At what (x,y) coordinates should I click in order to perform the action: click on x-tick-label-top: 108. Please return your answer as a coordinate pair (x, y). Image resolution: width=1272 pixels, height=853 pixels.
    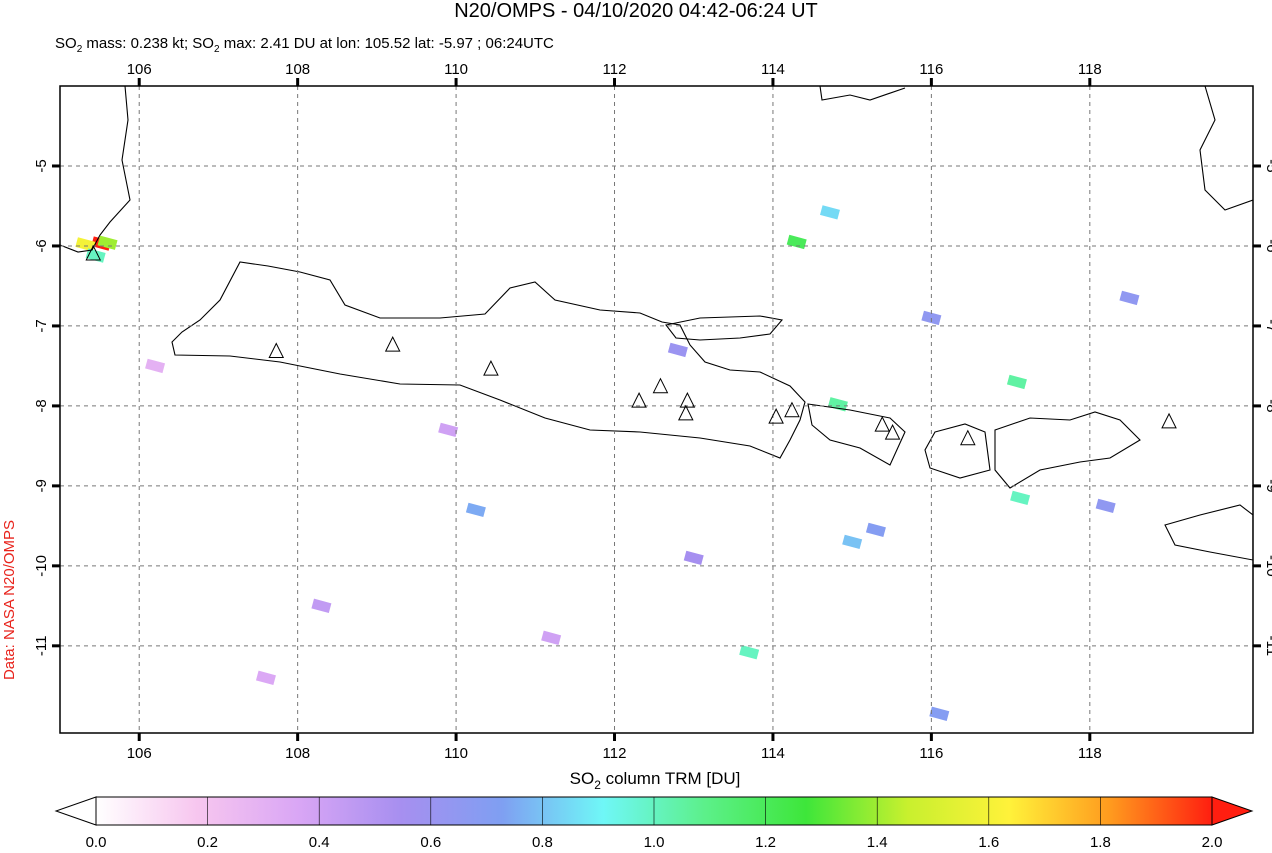
    Looking at the image, I should click on (297, 69).